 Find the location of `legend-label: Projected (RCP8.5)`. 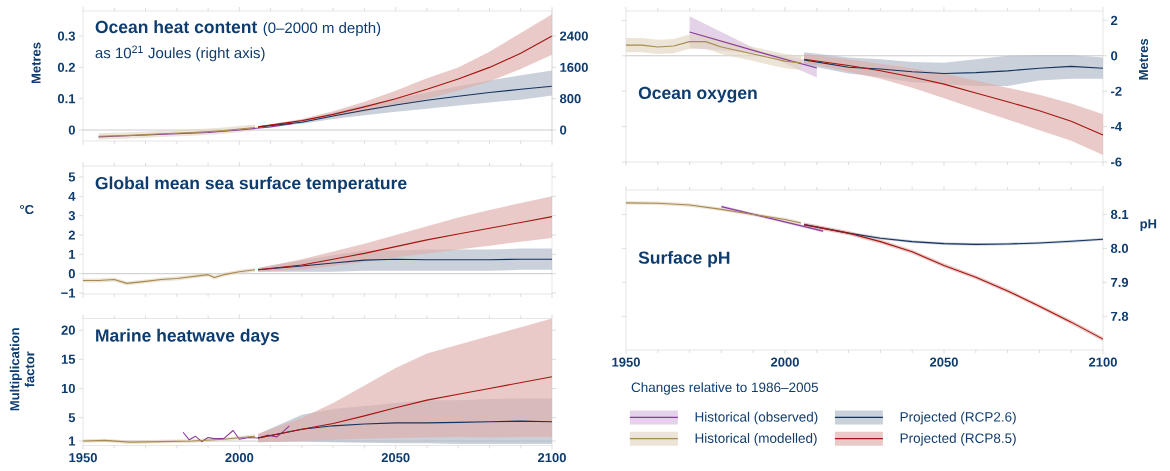

legend-label: Projected (RCP8.5) is located at coordinates (958, 439).